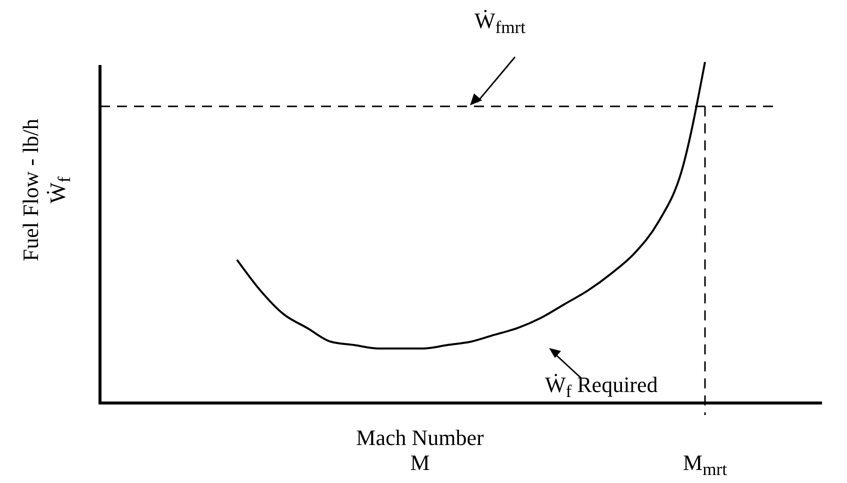  Describe the element at coordinates (500, 23) in the screenshot. I see `ref-line-label: Ẇ$_{fmrt}$` at that location.